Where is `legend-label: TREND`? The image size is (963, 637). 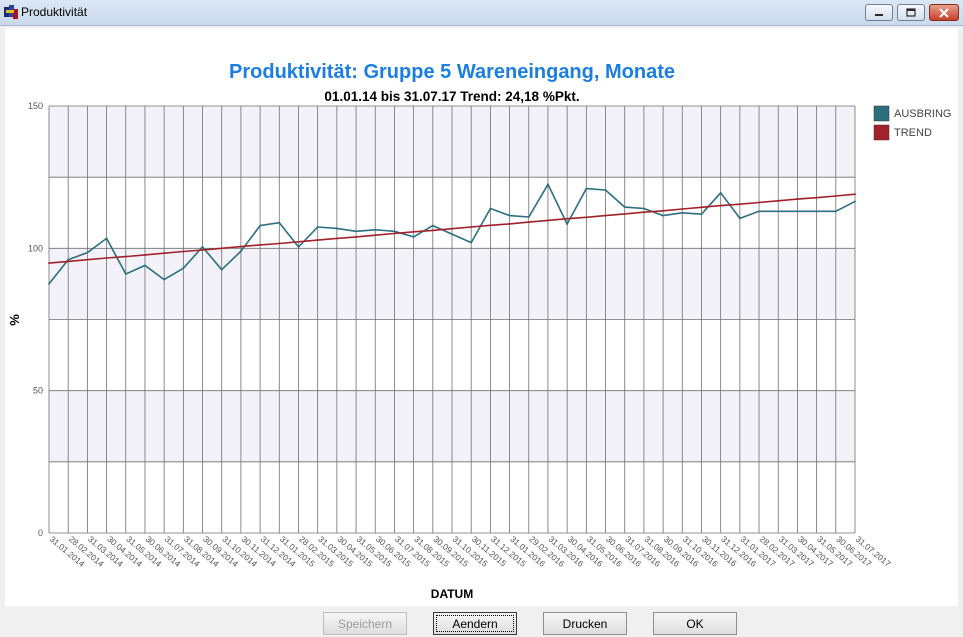 legend-label: TREND is located at coordinates (913, 133).